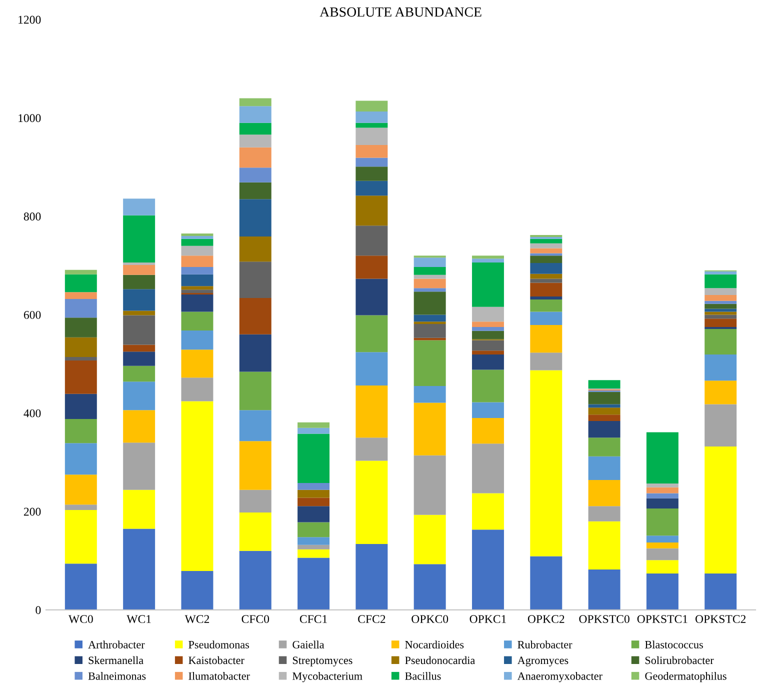  What do you see at coordinates (313, 619) in the screenshot?
I see `x-tick-label: CFC1` at bounding box center [313, 619].